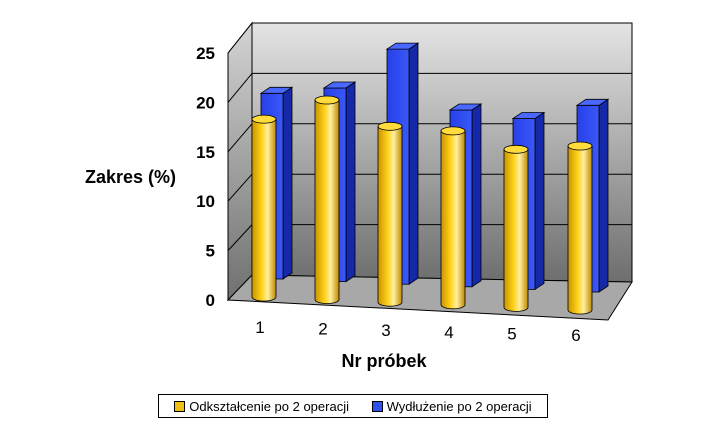 The width and height of the screenshot is (705, 430). I want to click on y-tick-label: 0, so click(210, 300).